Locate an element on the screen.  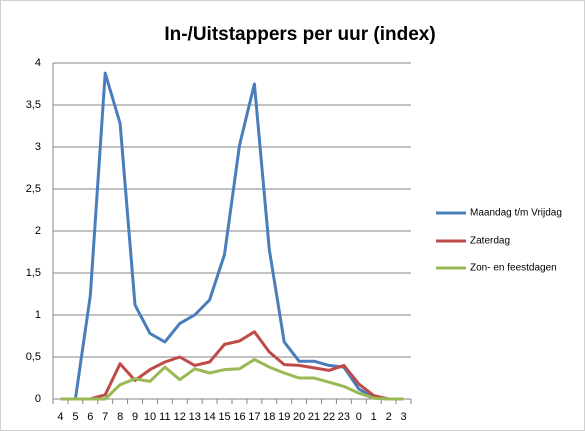
legend-label: Zon- en feestdagen is located at coordinates (513, 268).